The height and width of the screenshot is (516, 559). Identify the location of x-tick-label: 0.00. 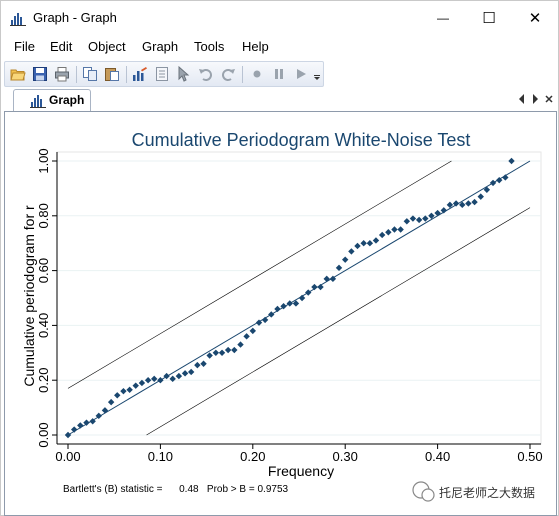
(67, 456).